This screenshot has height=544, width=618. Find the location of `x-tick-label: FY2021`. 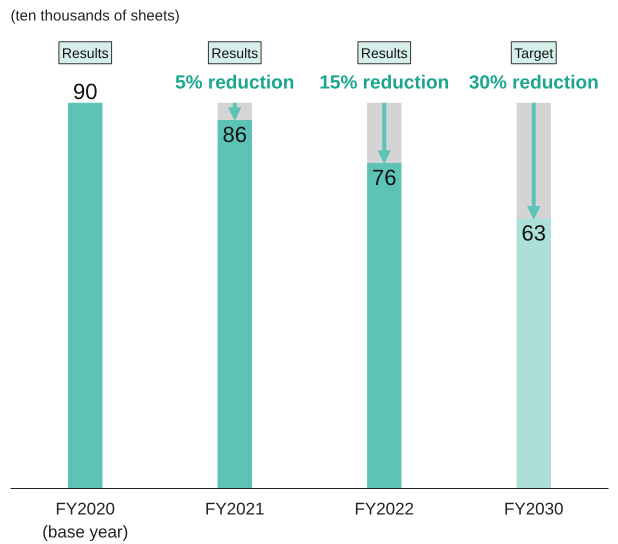

x-tick-label: FY2021 is located at coordinates (234, 509).